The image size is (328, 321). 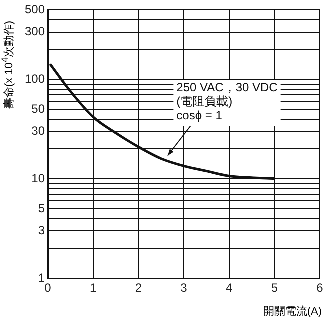 What do you see at coordinates (94, 288) in the screenshot?
I see `x-tick-label: 1` at bounding box center [94, 288].